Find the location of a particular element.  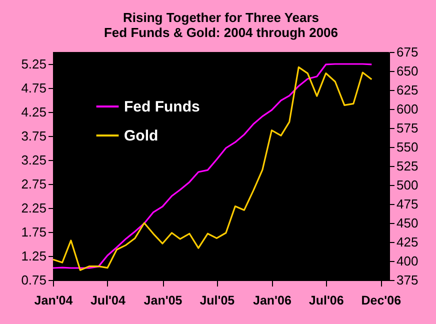

x-tick-label: Jan'06 is located at coordinates (272, 301).